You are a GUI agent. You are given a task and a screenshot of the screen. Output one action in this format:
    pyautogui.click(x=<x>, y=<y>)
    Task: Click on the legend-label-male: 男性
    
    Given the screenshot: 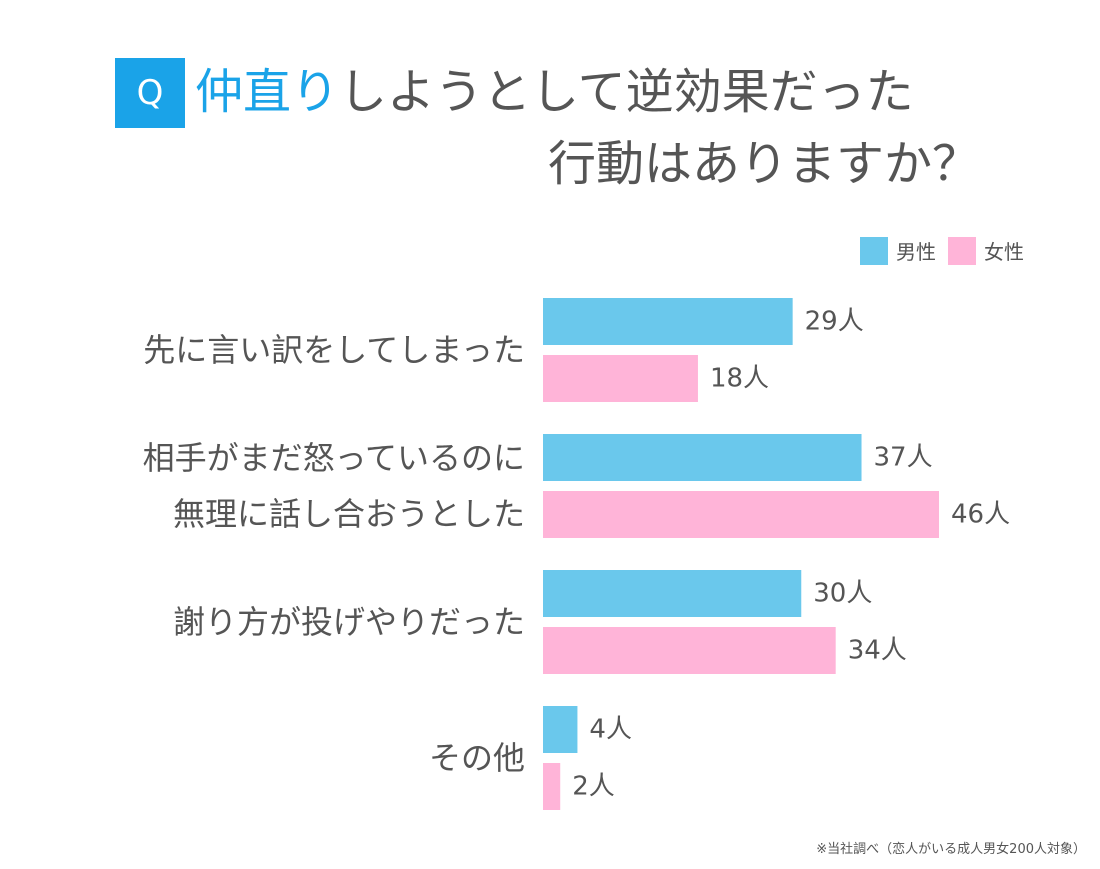 What is the action you would take?
    pyautogui.click(x=916, y=252)
    